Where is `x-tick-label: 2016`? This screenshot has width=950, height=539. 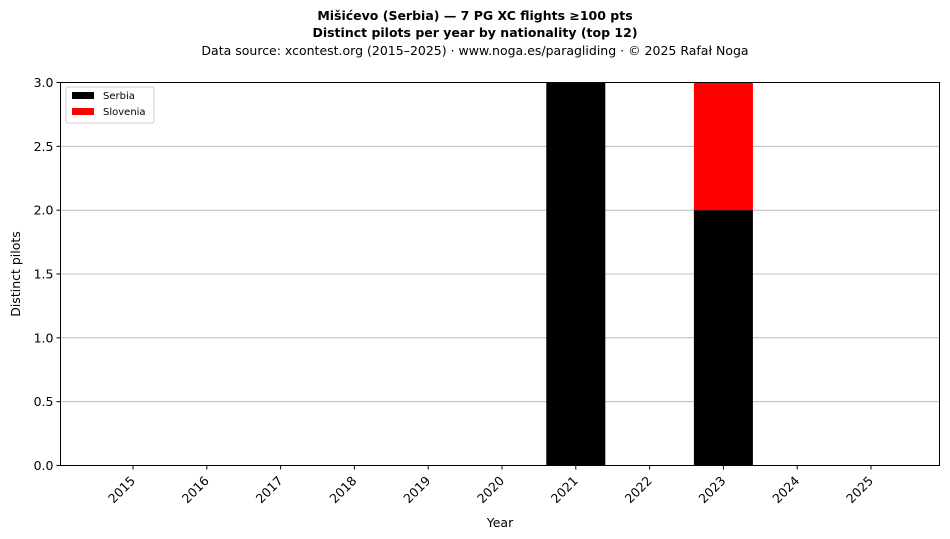
x-tick-label: 2016 is located at coordinates (195, 489).